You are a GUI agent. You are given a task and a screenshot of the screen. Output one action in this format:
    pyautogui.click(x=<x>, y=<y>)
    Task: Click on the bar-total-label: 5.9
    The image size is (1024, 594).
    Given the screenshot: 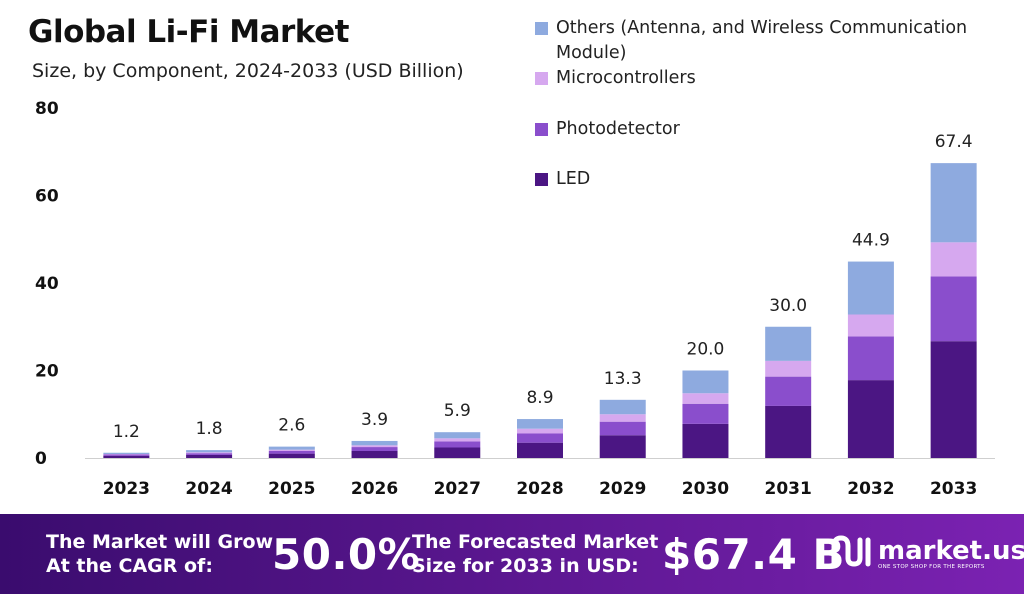 What is the action you would take?
    pyautogui.click(x=457, y=411)
    